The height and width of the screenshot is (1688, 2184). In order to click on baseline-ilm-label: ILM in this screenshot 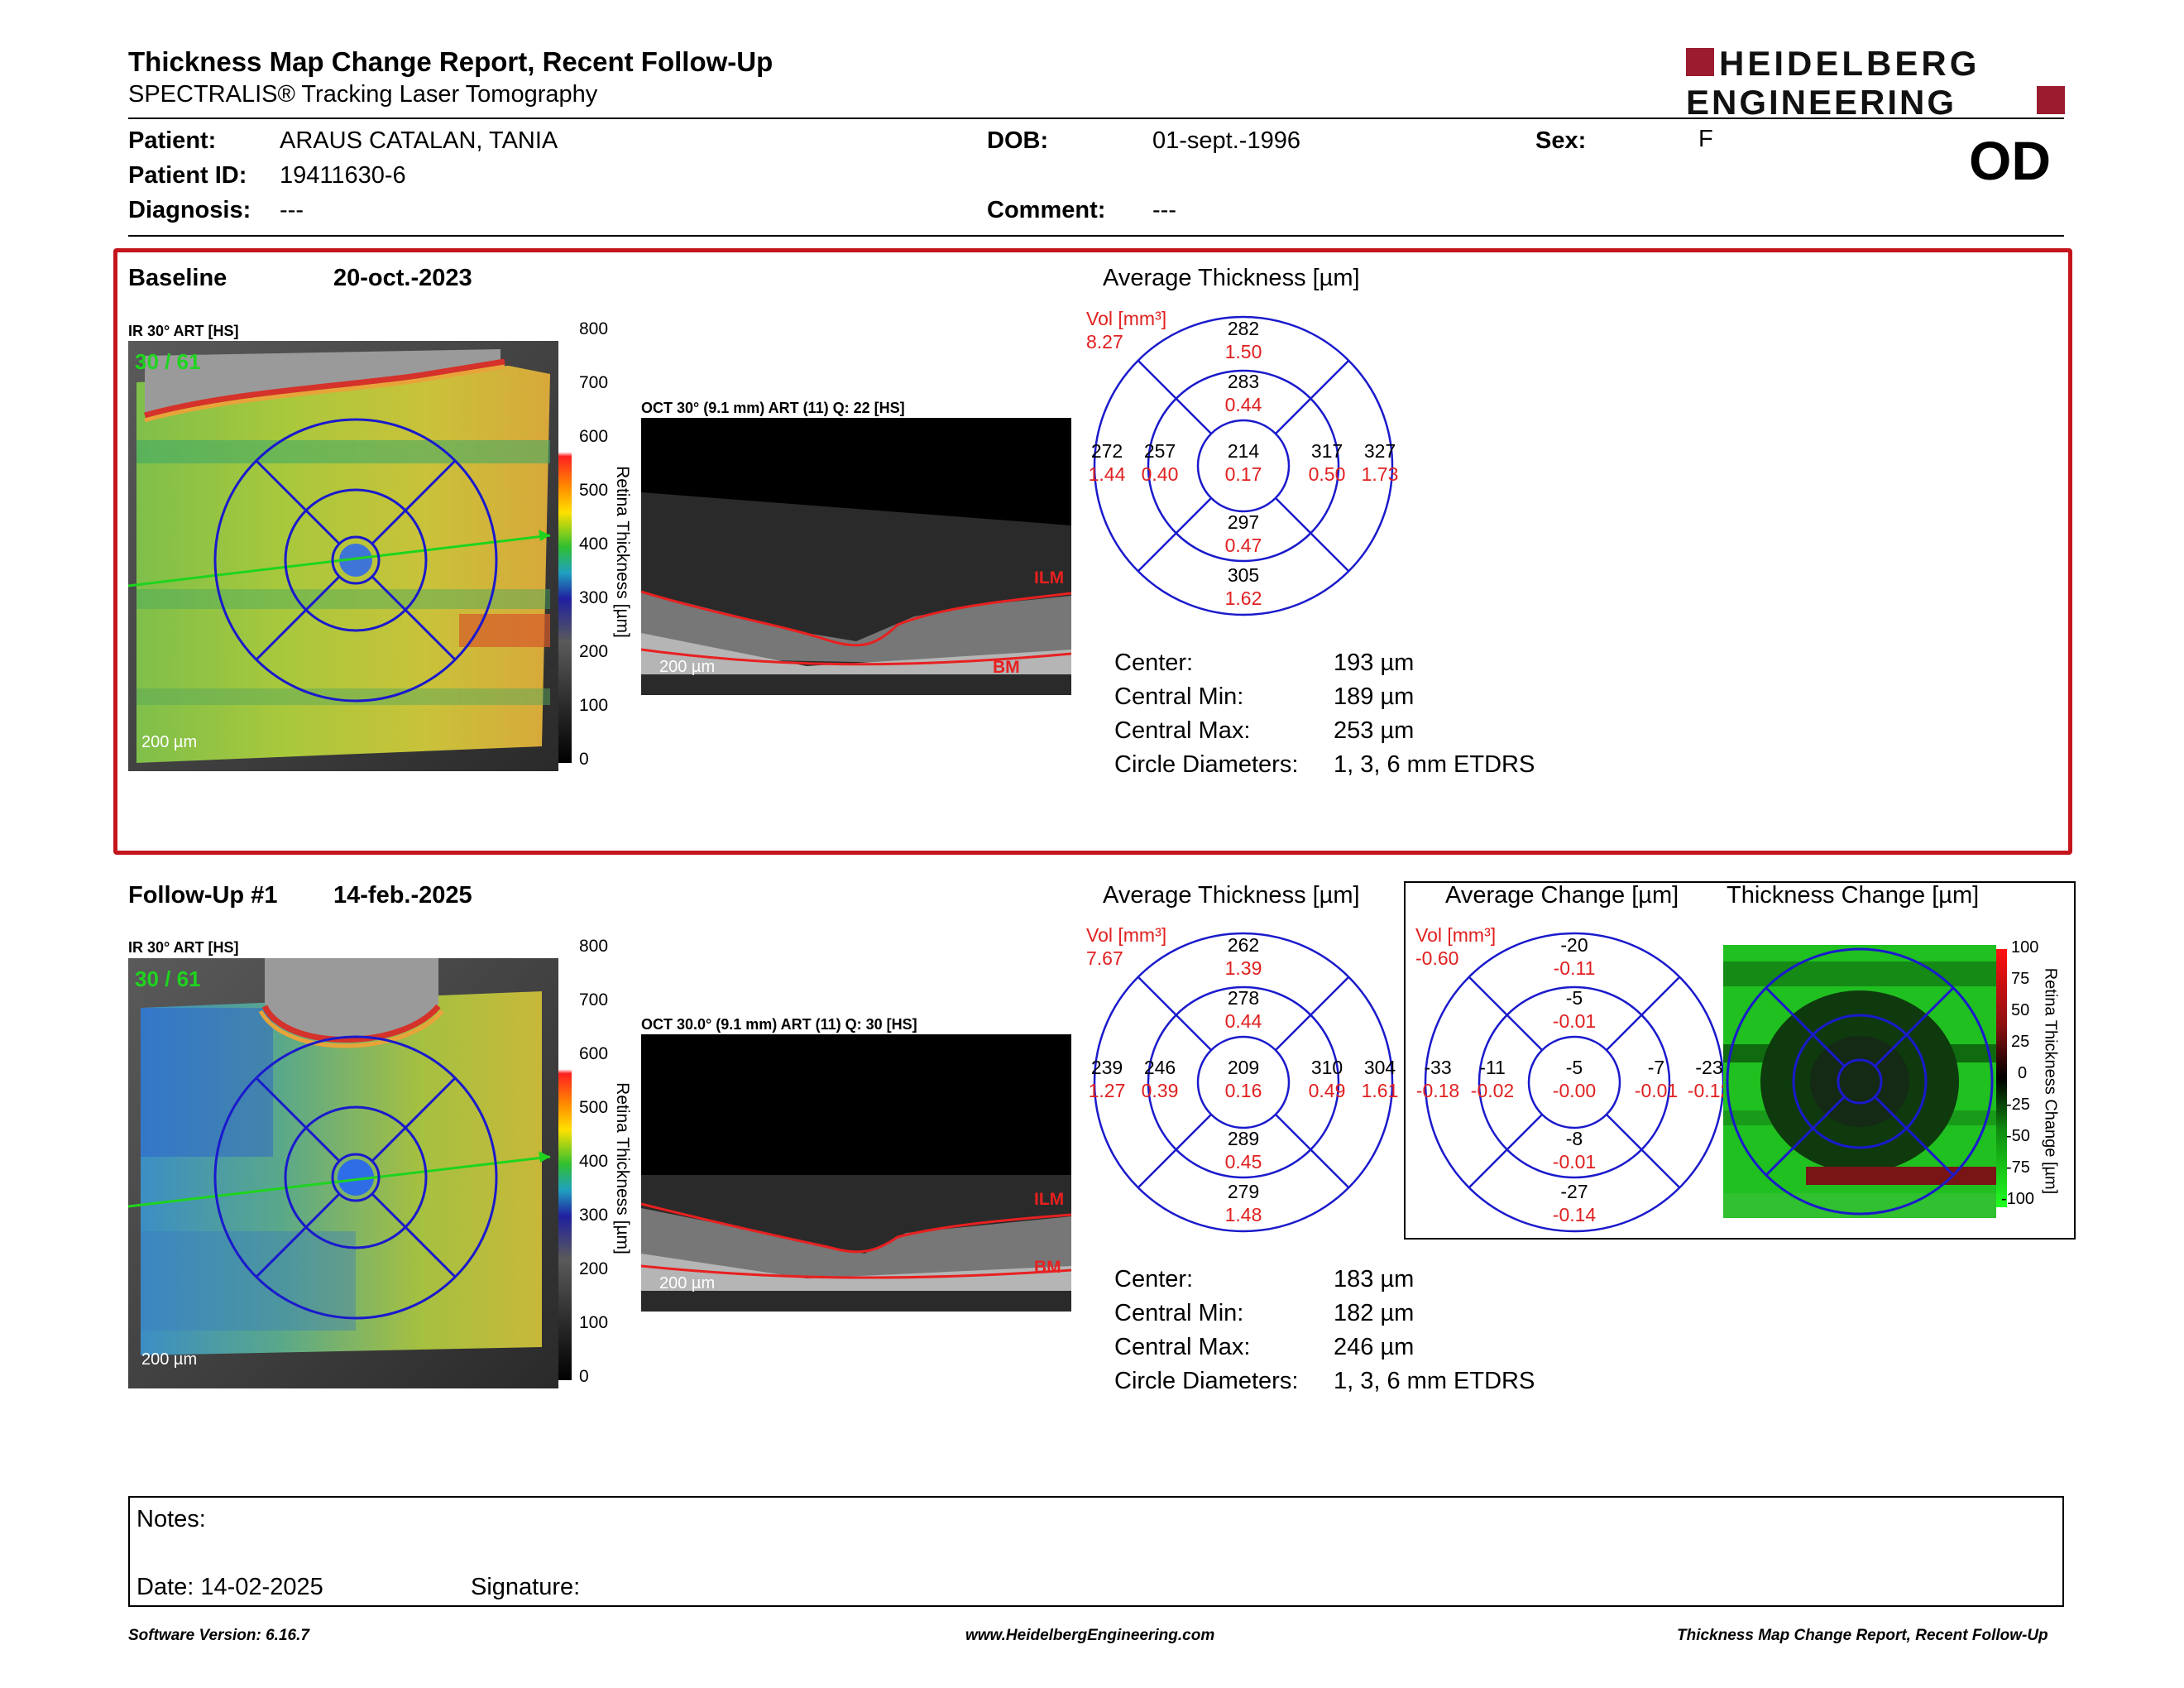, I will do `click(1049, 577)`.